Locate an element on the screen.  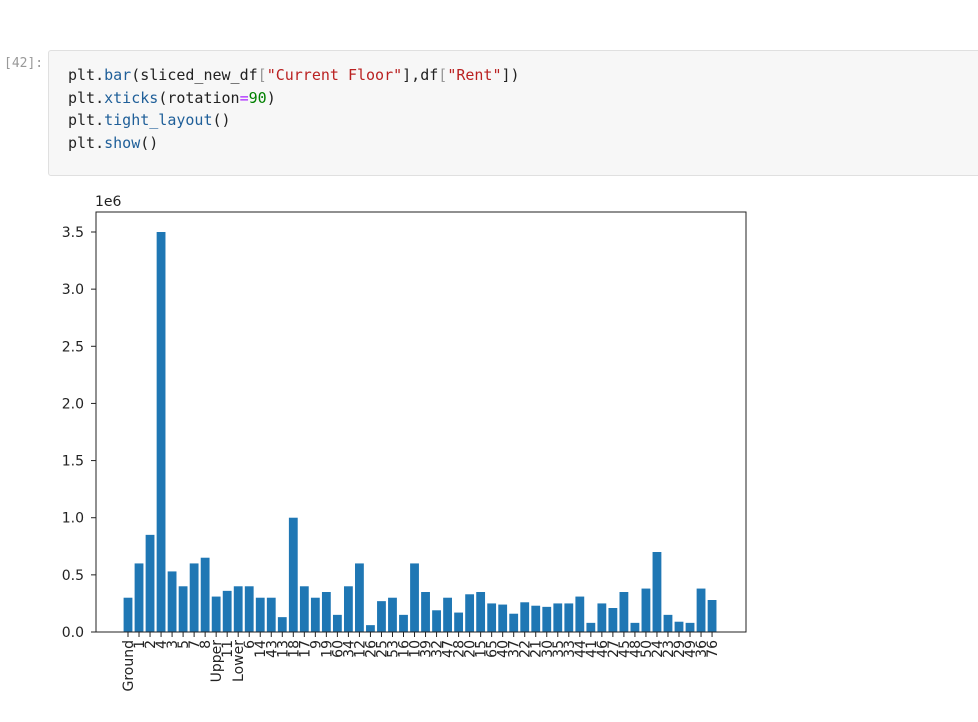
x-tick-label: 16 is located at coordinates (405, 649).